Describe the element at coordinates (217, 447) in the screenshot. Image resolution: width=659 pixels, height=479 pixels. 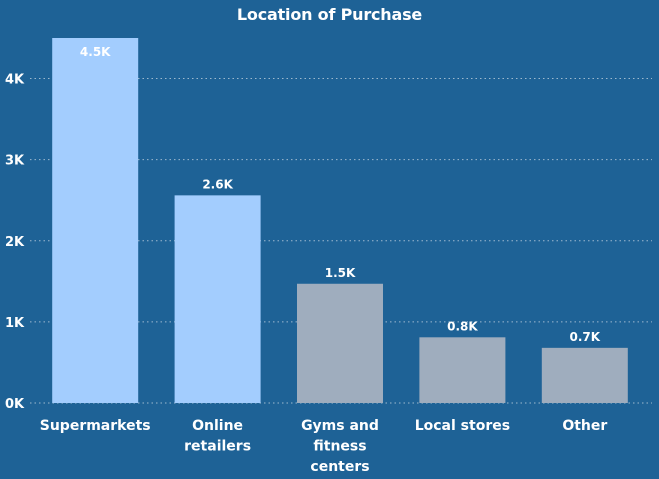
I see `x-category-label-1-line-1: retailers` at that location.